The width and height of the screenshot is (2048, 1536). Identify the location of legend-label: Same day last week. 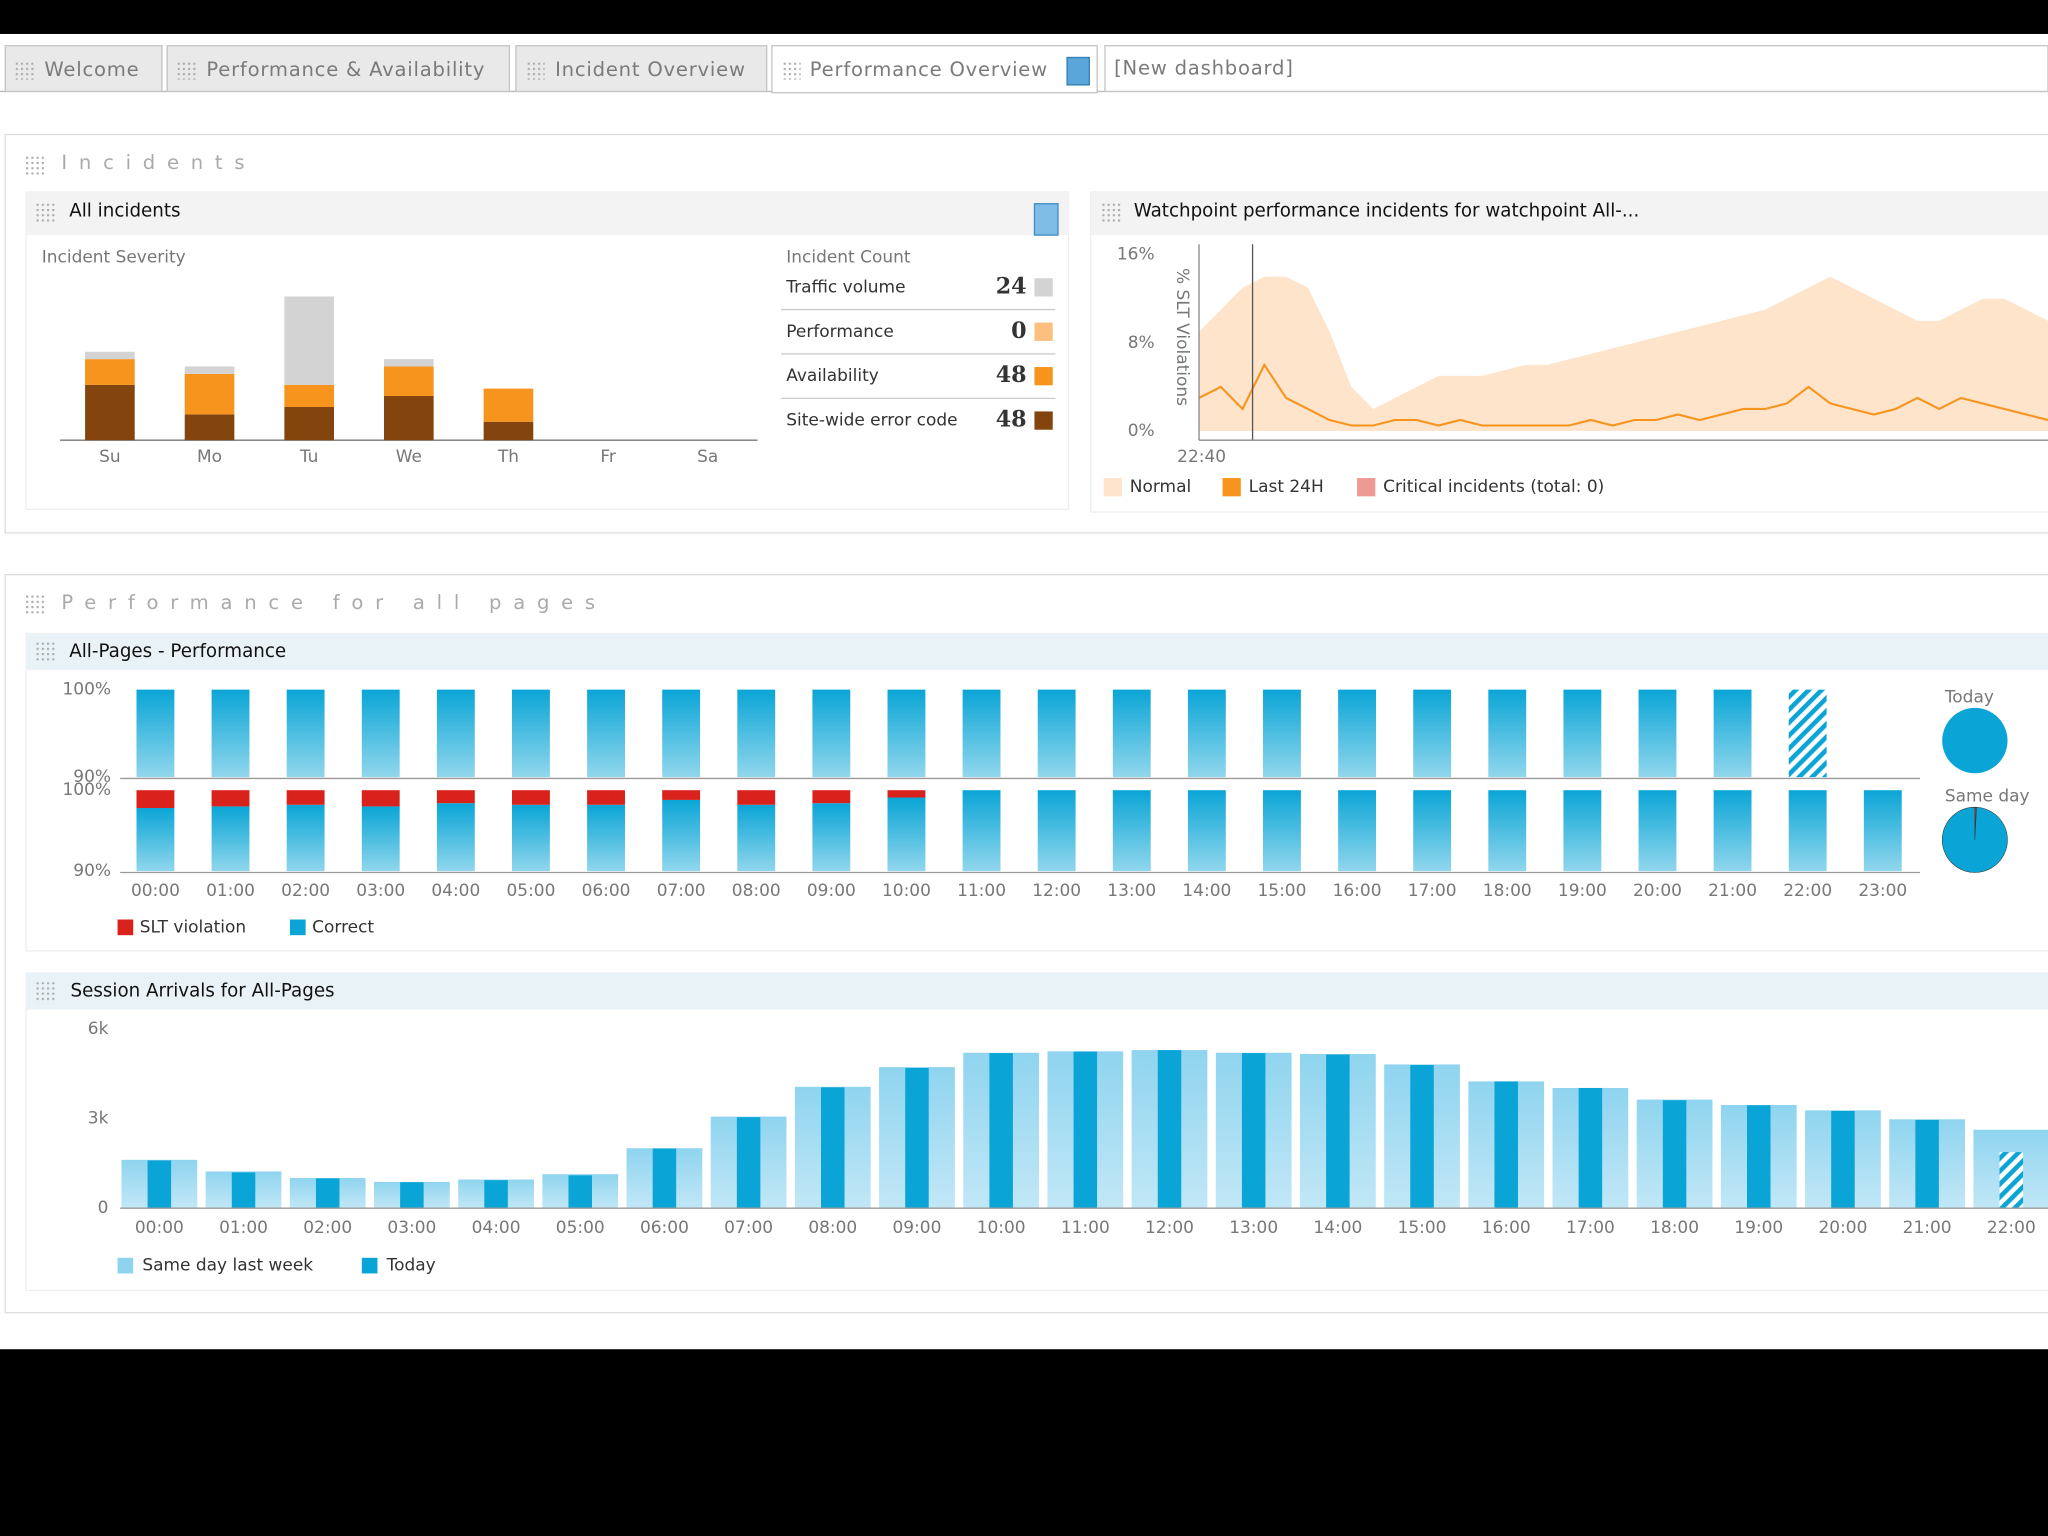
(227, 1266).